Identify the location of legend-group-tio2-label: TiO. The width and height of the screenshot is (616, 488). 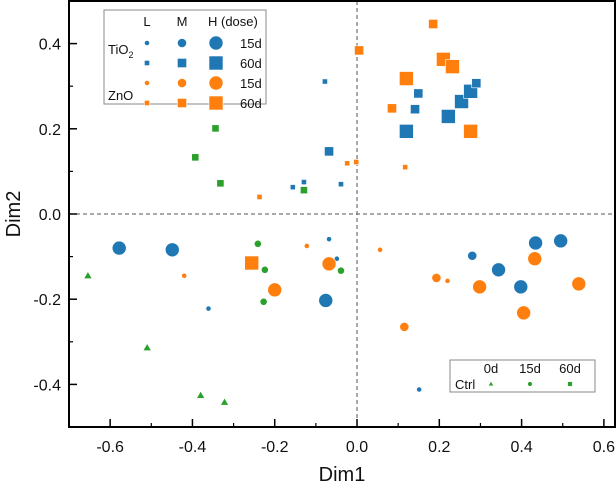
(118, 49).